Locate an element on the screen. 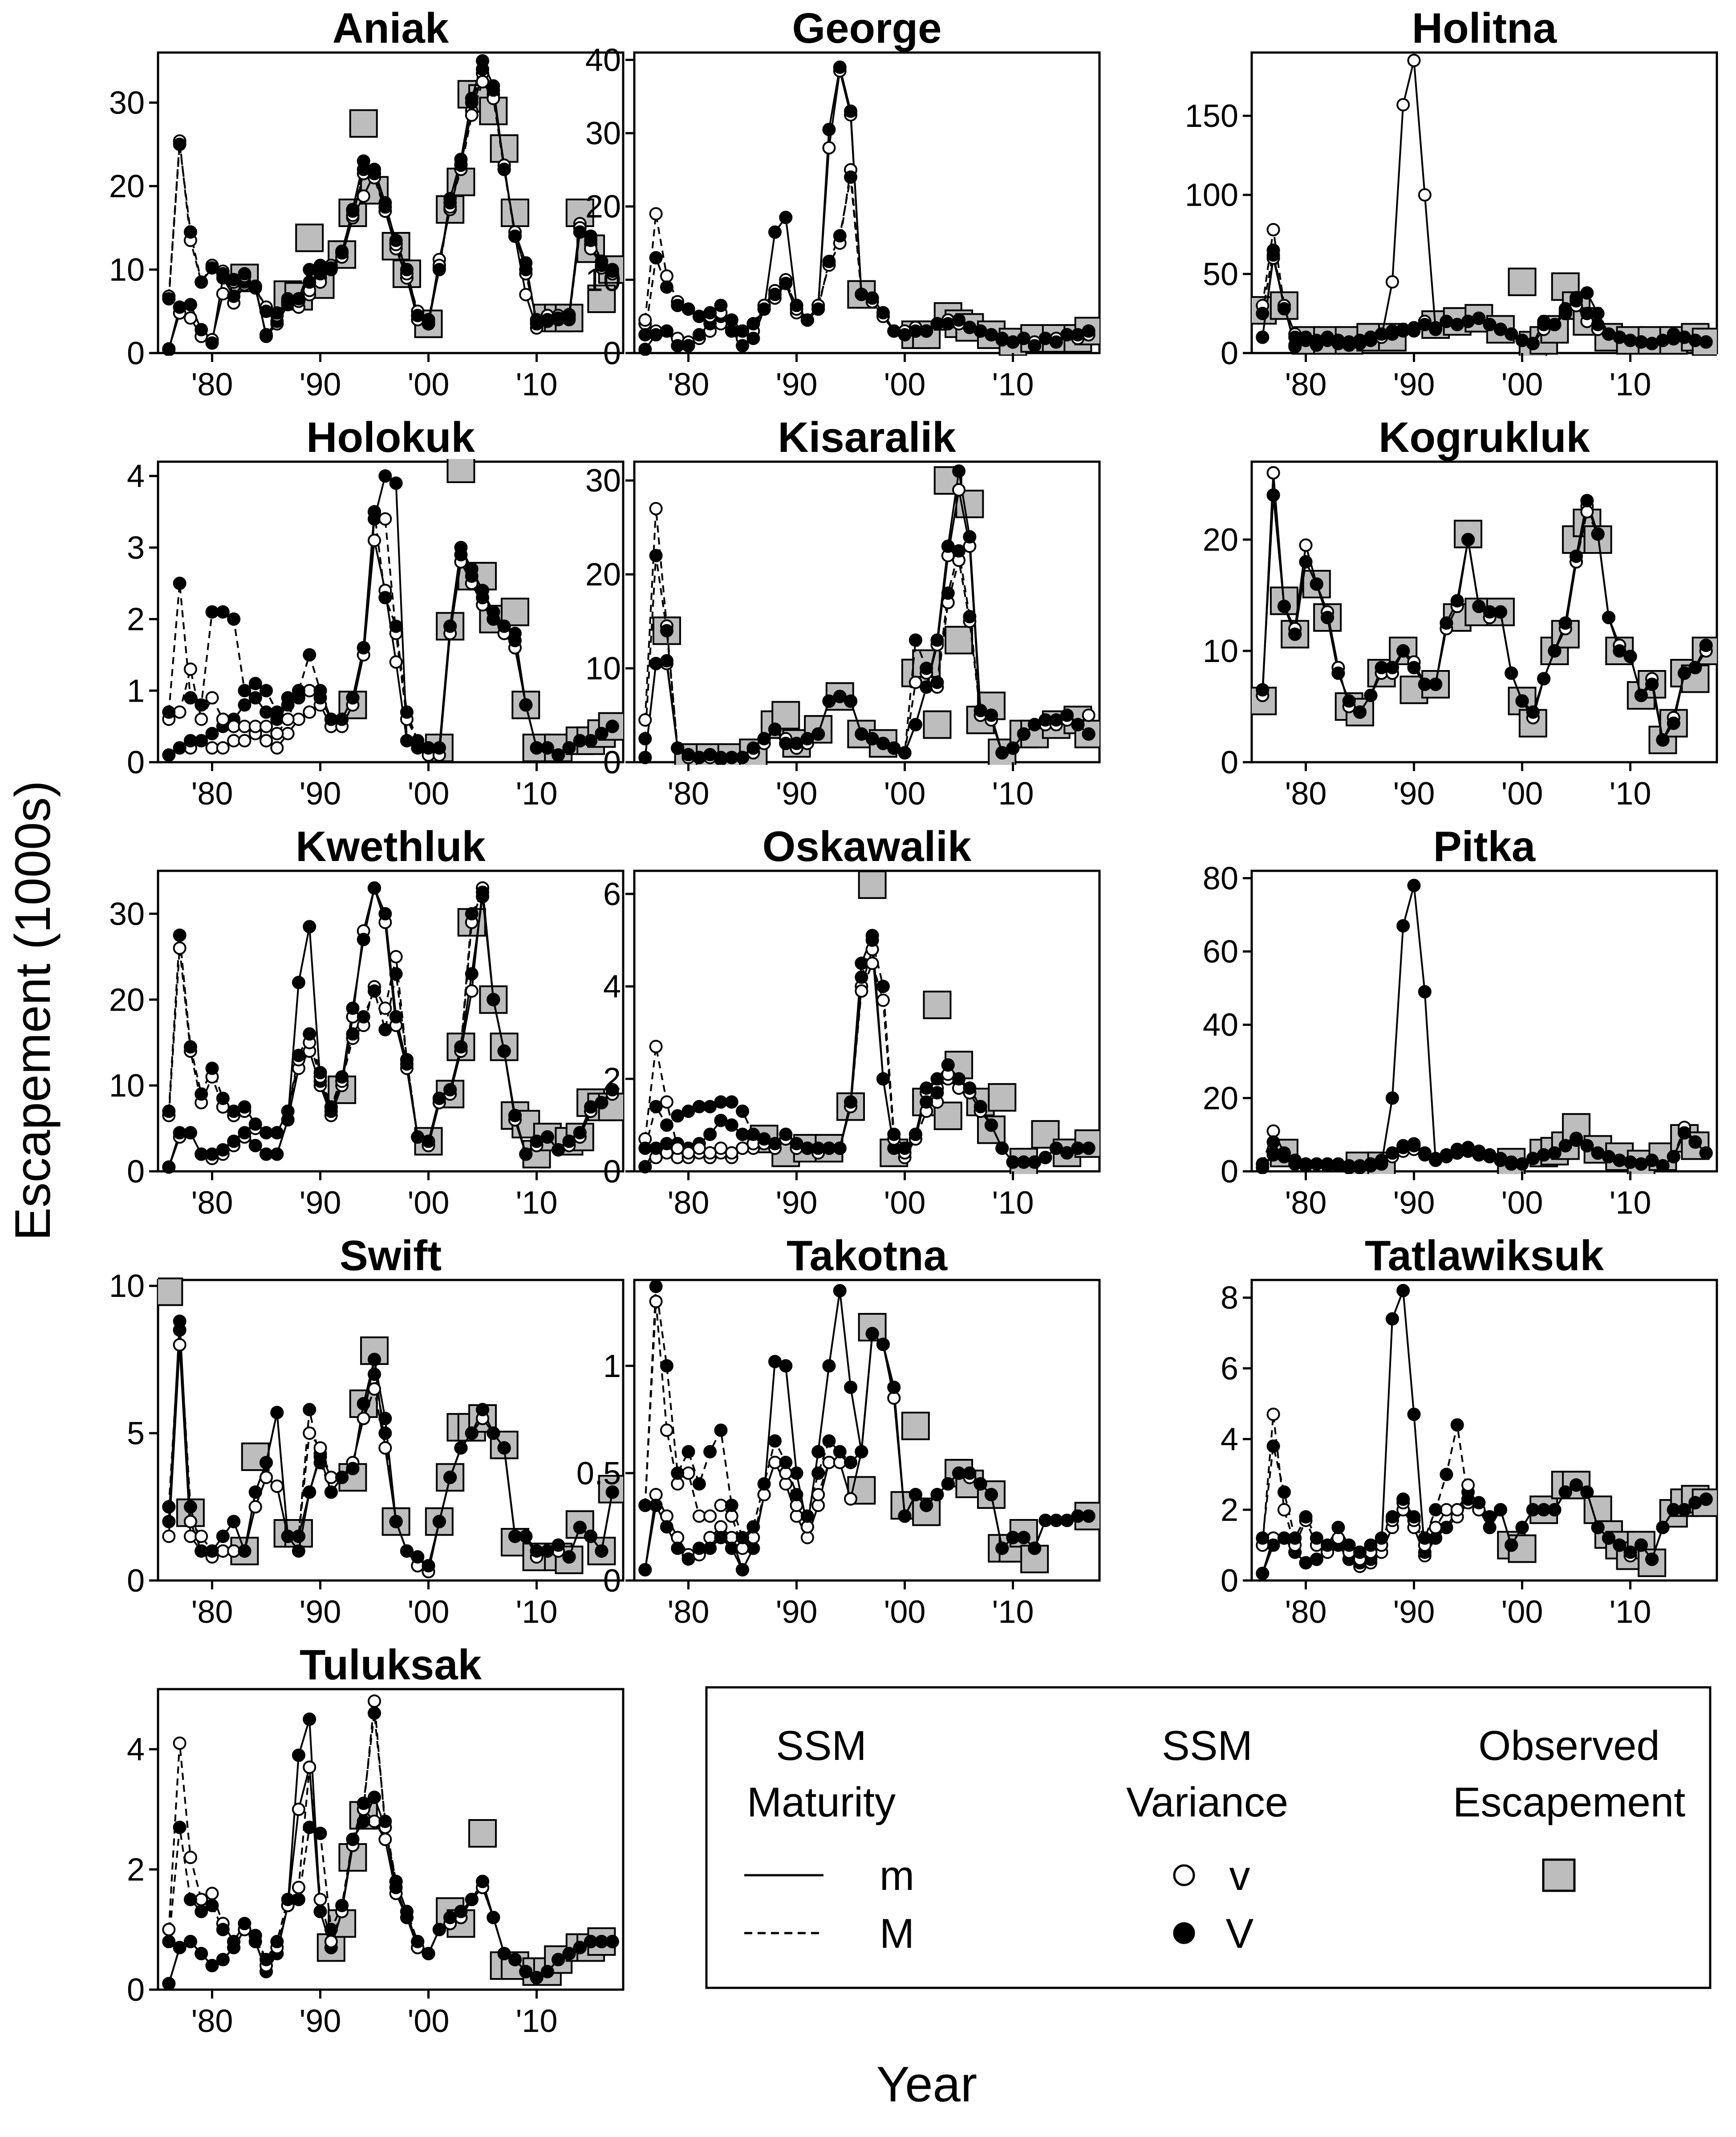 The image size is (1736, 2137). y-tick-label: 80 is located at coordinates (1220, 878).